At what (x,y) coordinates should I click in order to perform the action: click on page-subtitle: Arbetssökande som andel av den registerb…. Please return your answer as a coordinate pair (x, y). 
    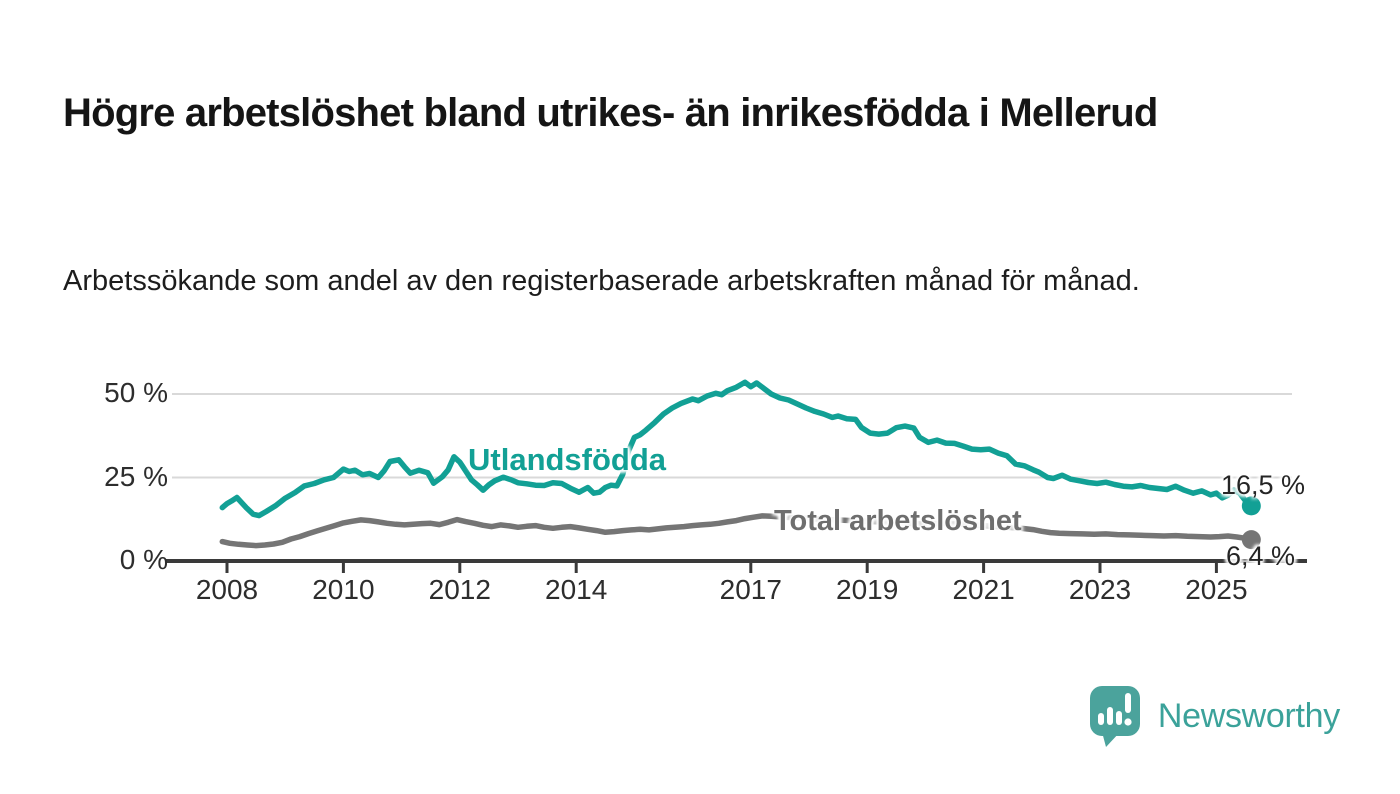
    Looking at the image, I should click on (601, 281).